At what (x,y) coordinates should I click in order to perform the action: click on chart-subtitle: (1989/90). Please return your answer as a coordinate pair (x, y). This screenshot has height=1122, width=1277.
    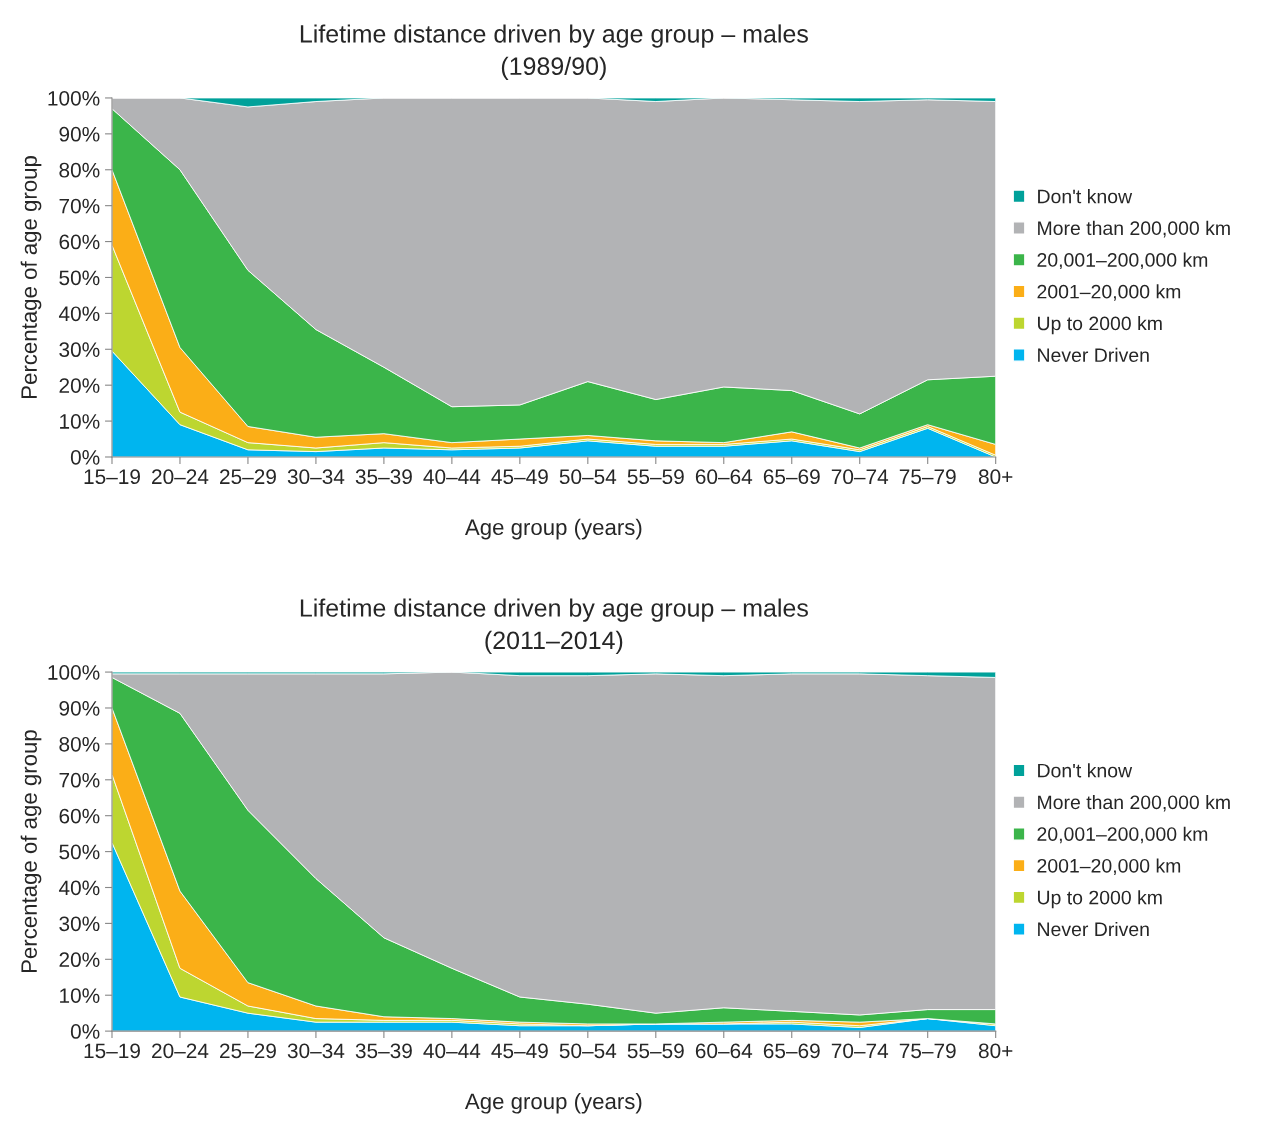
    Looking at the image, I should click on (553, 68).